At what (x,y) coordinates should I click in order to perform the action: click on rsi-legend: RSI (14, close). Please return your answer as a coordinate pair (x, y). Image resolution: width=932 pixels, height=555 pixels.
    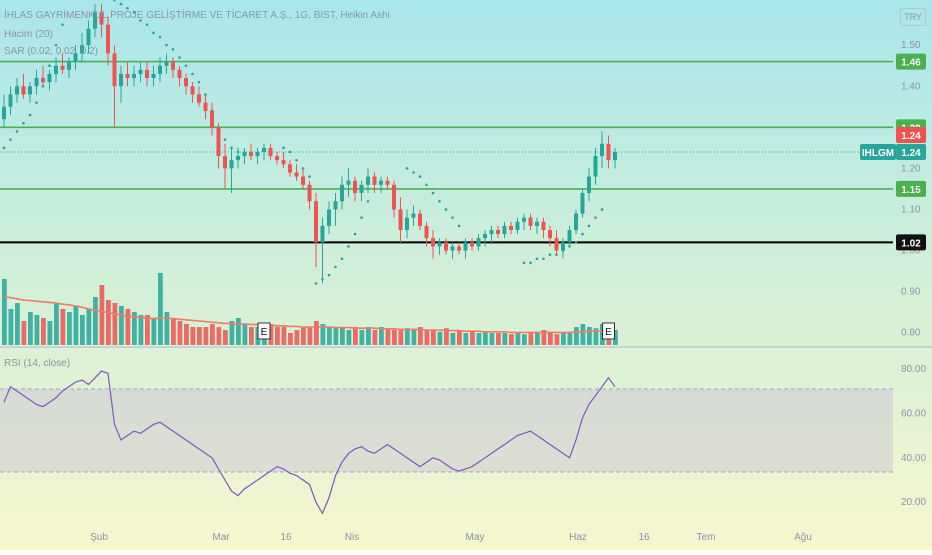
    Looking at the image, I should click on (37, 363).